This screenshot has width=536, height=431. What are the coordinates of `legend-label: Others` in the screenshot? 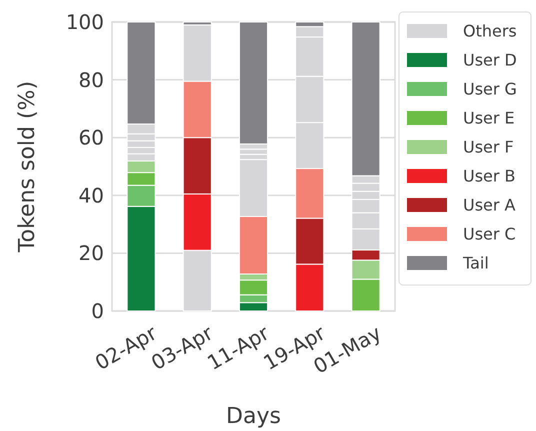 It's located at (490, 31).